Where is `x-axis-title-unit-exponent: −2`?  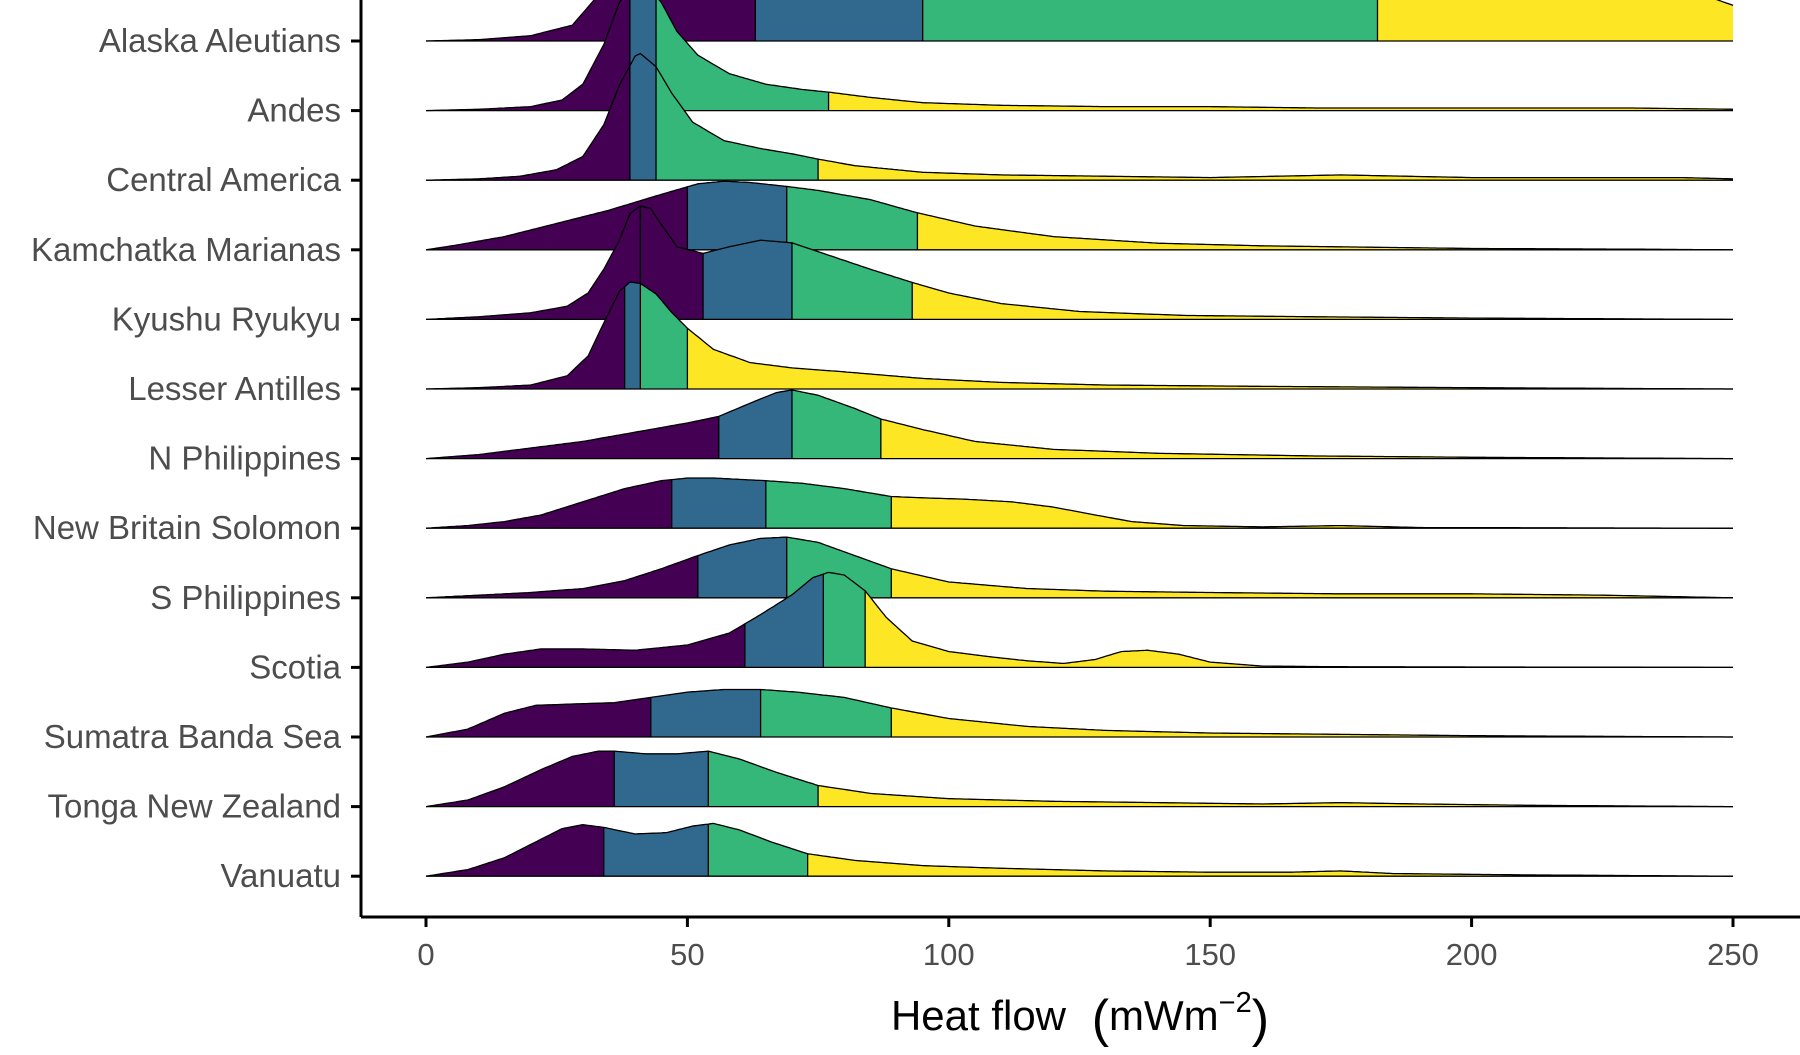 x-axis-title-unit-exponent: −2 is located at coordinates (1235, 1003).